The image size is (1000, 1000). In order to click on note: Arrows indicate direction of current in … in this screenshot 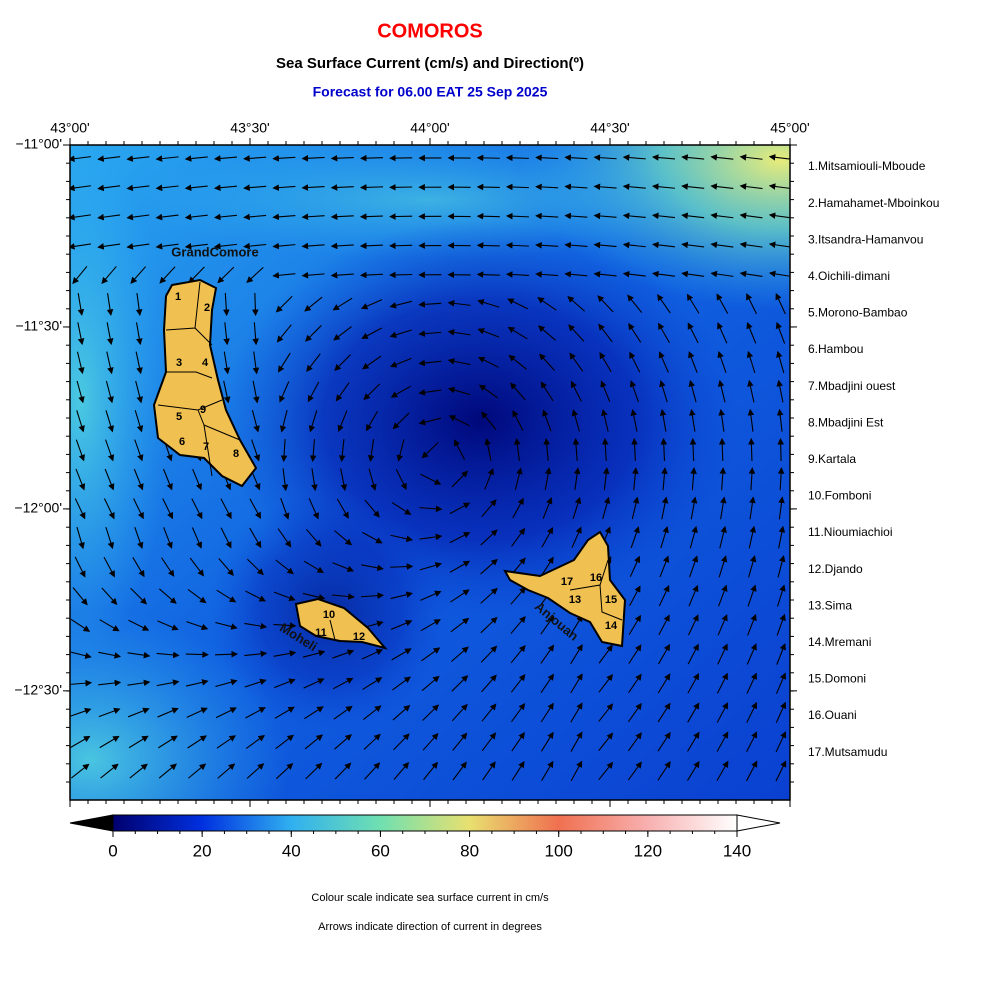, I will do `click(430, 927)`.